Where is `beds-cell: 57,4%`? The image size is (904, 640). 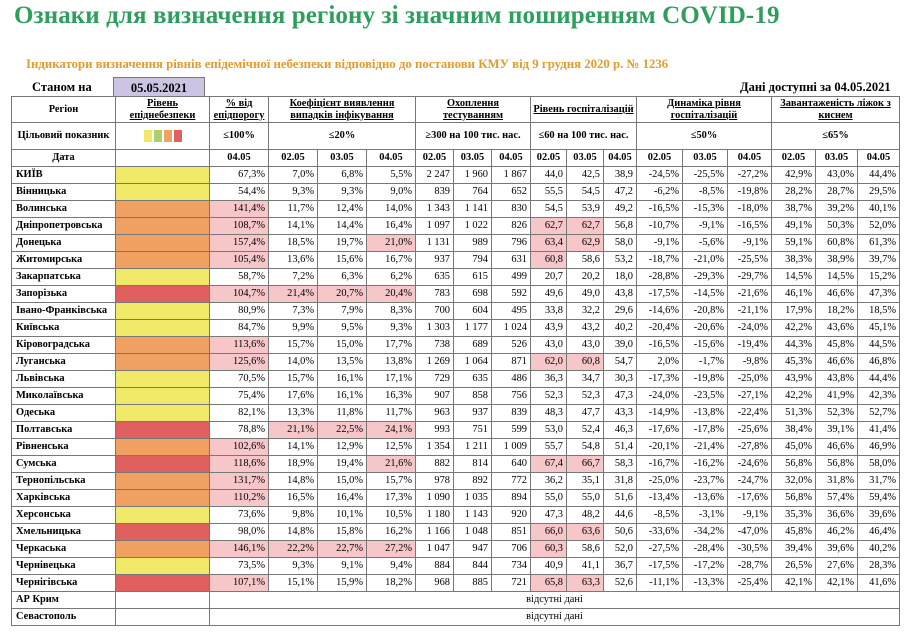
beds-cell: 57,4% is located at coordinates (836, 498).